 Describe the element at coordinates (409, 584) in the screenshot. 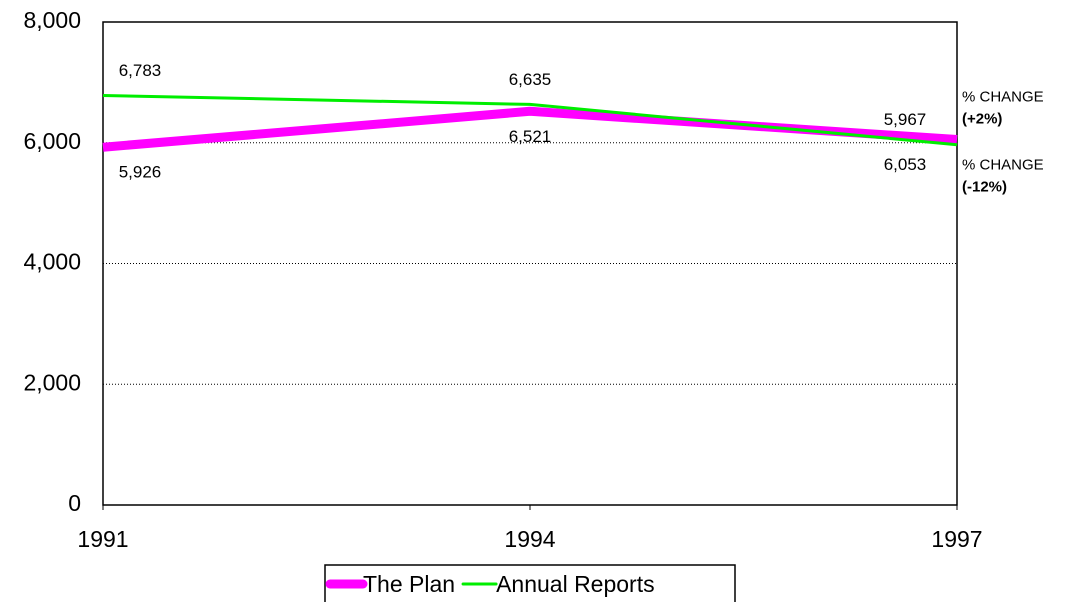

I see `legend-label: The Plan` at that location.